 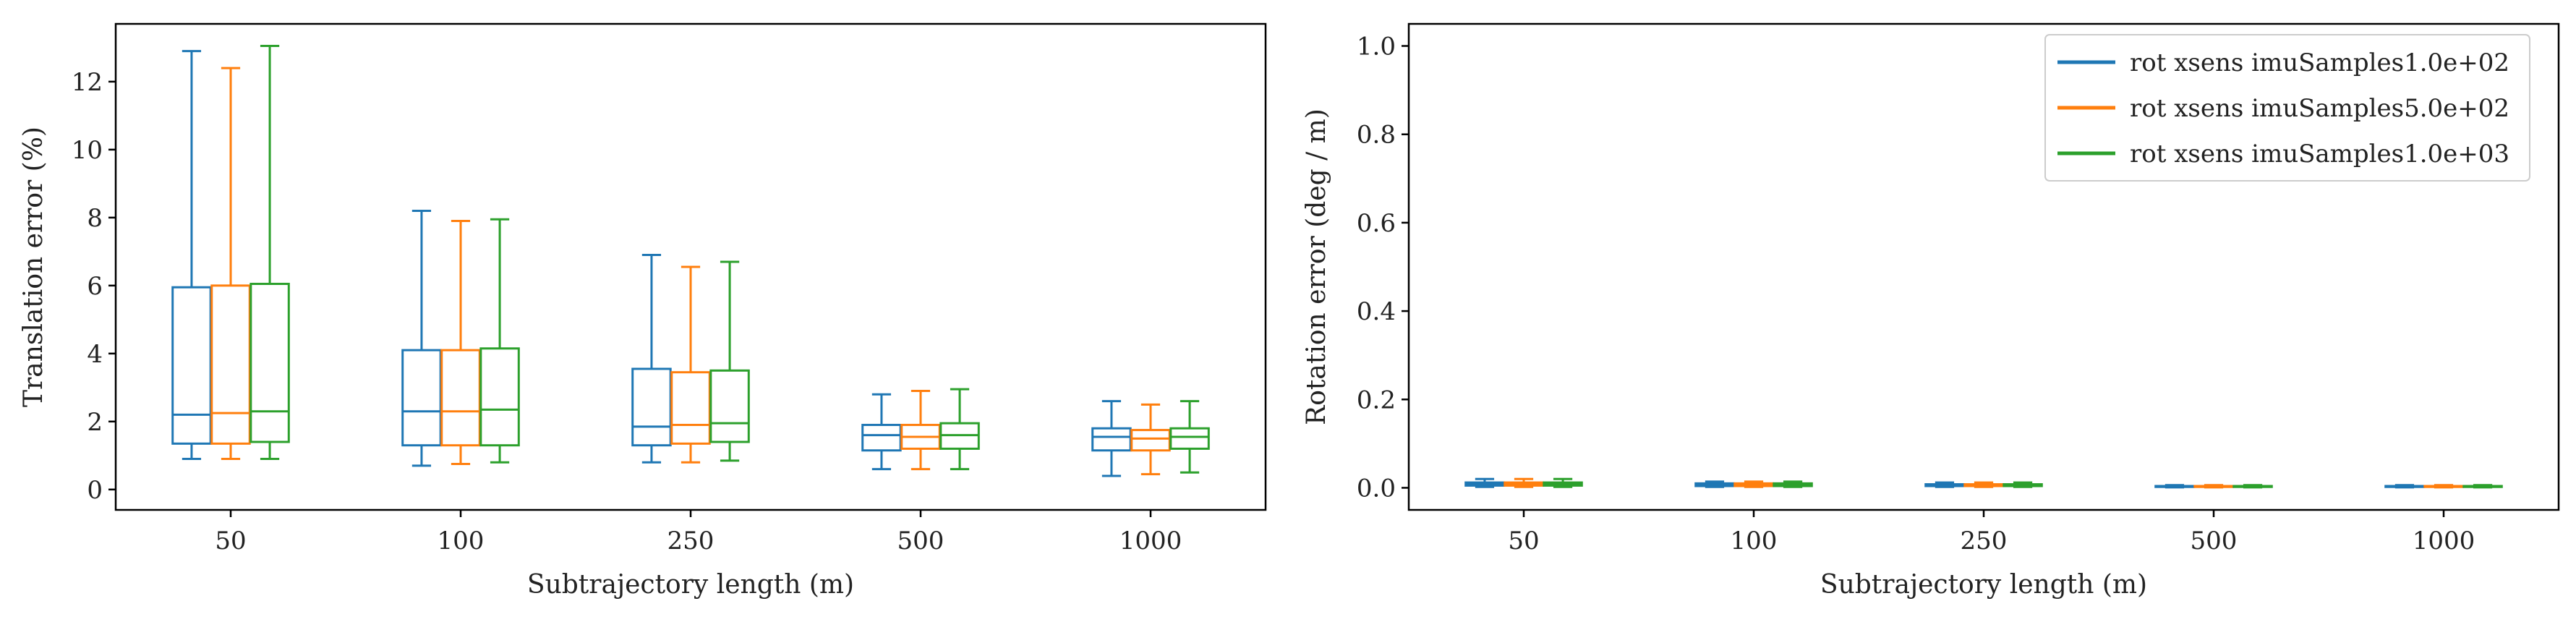 I want to click on y-tick-label: 0.6, so click(x=1376, y=223).